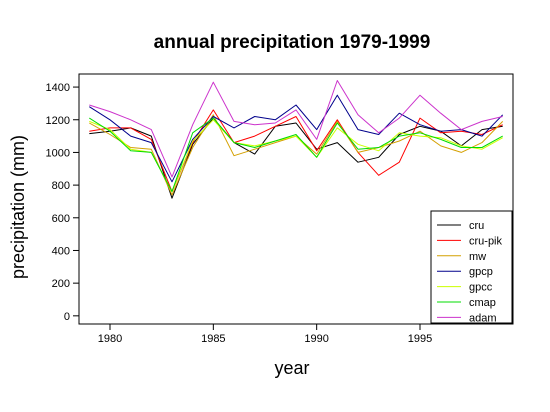 Image resolution: width=550 pixels, height=412 pixels. I want to click on y-axis-title: precipitation (mm), so click(18, 207).